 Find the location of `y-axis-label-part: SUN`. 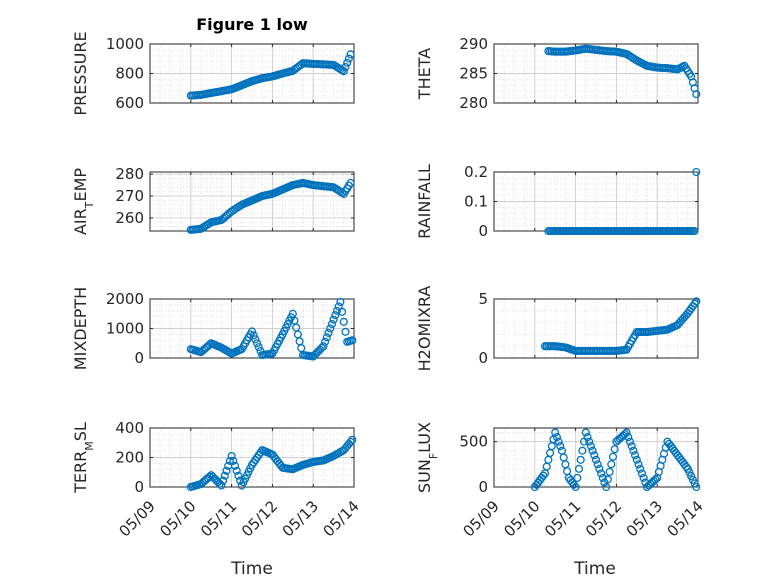

y-axis-label-part: SUN is located at coordinates (424, 476).